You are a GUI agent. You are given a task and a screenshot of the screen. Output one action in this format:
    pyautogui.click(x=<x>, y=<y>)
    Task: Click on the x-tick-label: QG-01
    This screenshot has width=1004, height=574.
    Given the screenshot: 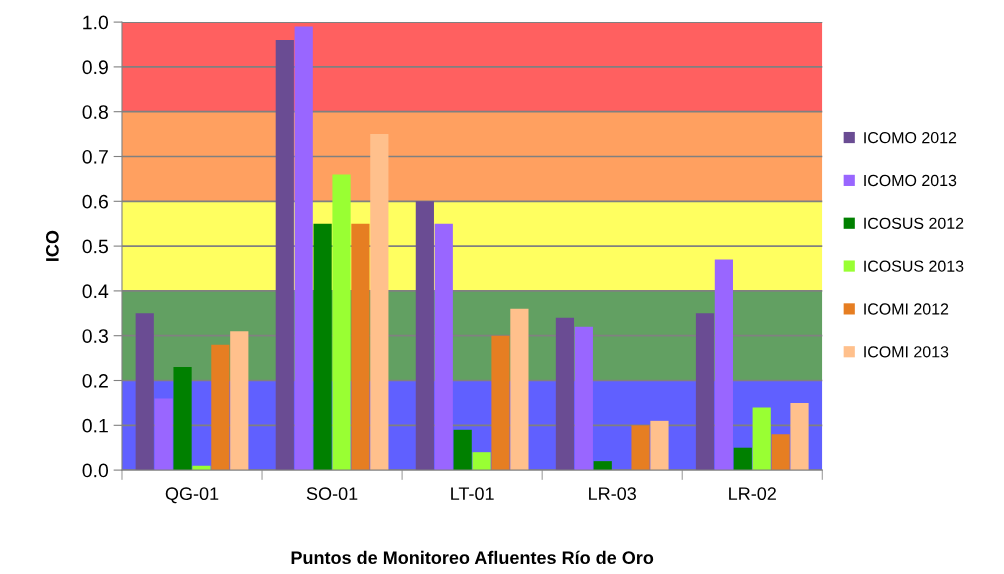 What is the action you would take?
    pyautogui.click(x=192, y=495)
    